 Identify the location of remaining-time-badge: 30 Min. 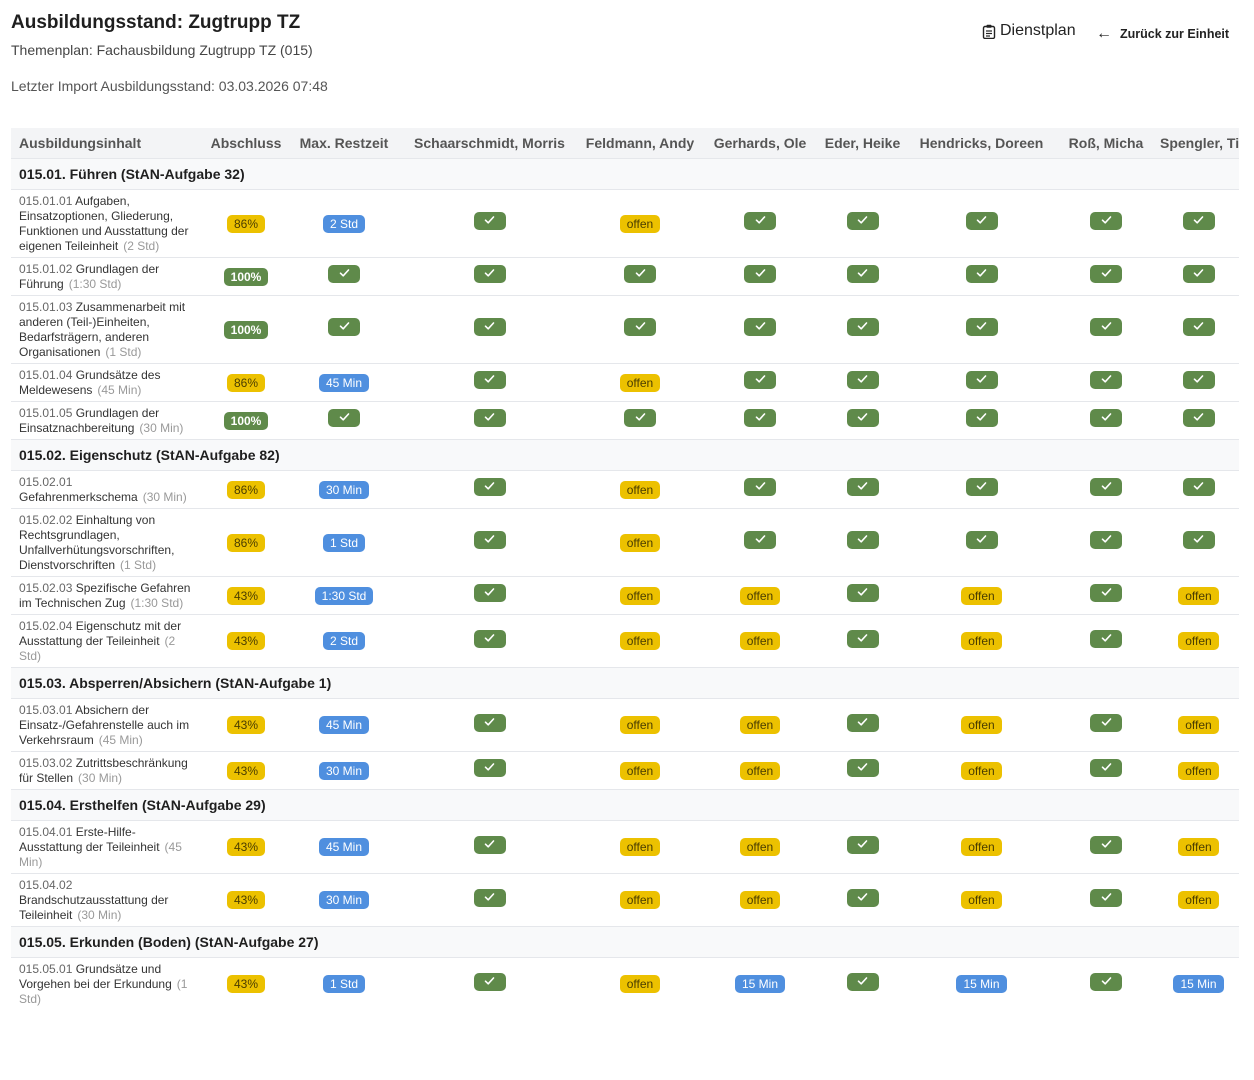
(344, 900).